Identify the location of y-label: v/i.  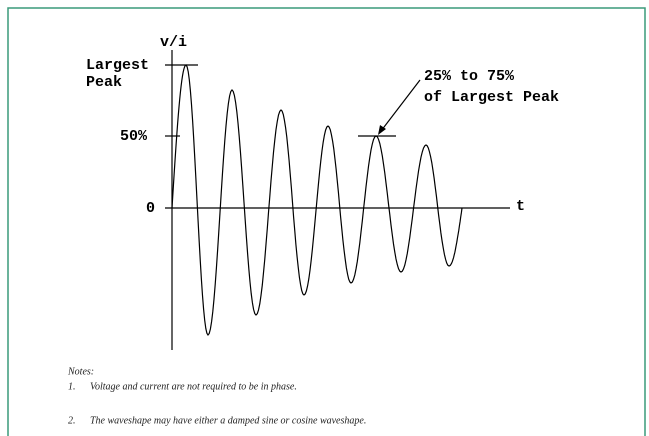
(173, 42).